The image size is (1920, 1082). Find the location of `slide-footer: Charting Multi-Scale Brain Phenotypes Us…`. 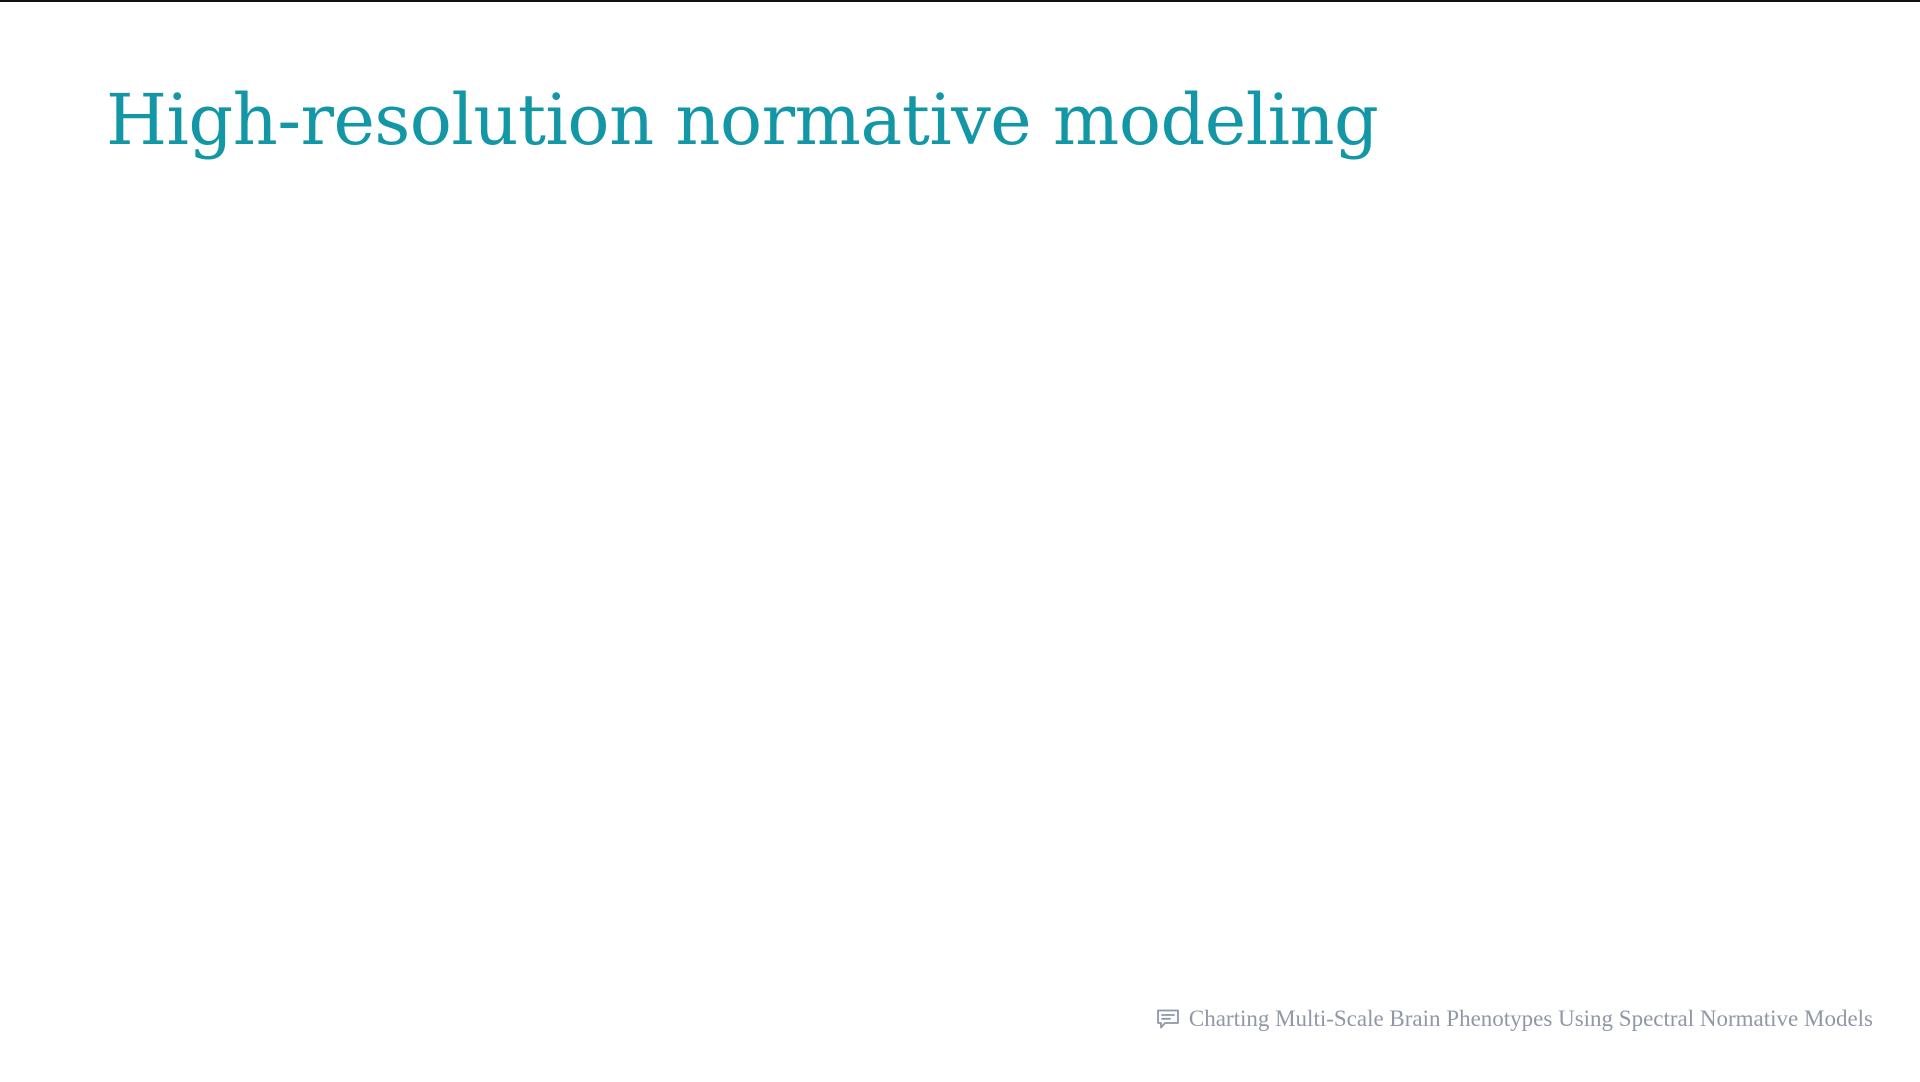

slide-footer: Charting Multi-Scale Brain Phenotypes Us… is located at coordinates (1514, 1019).